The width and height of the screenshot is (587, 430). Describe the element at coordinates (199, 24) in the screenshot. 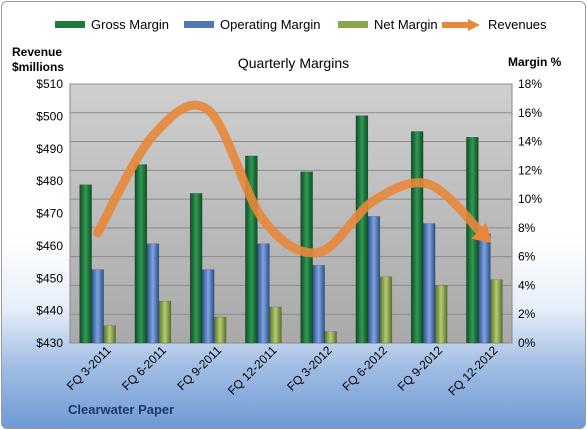

I see `legend-swatch-operating-margin` at that location.